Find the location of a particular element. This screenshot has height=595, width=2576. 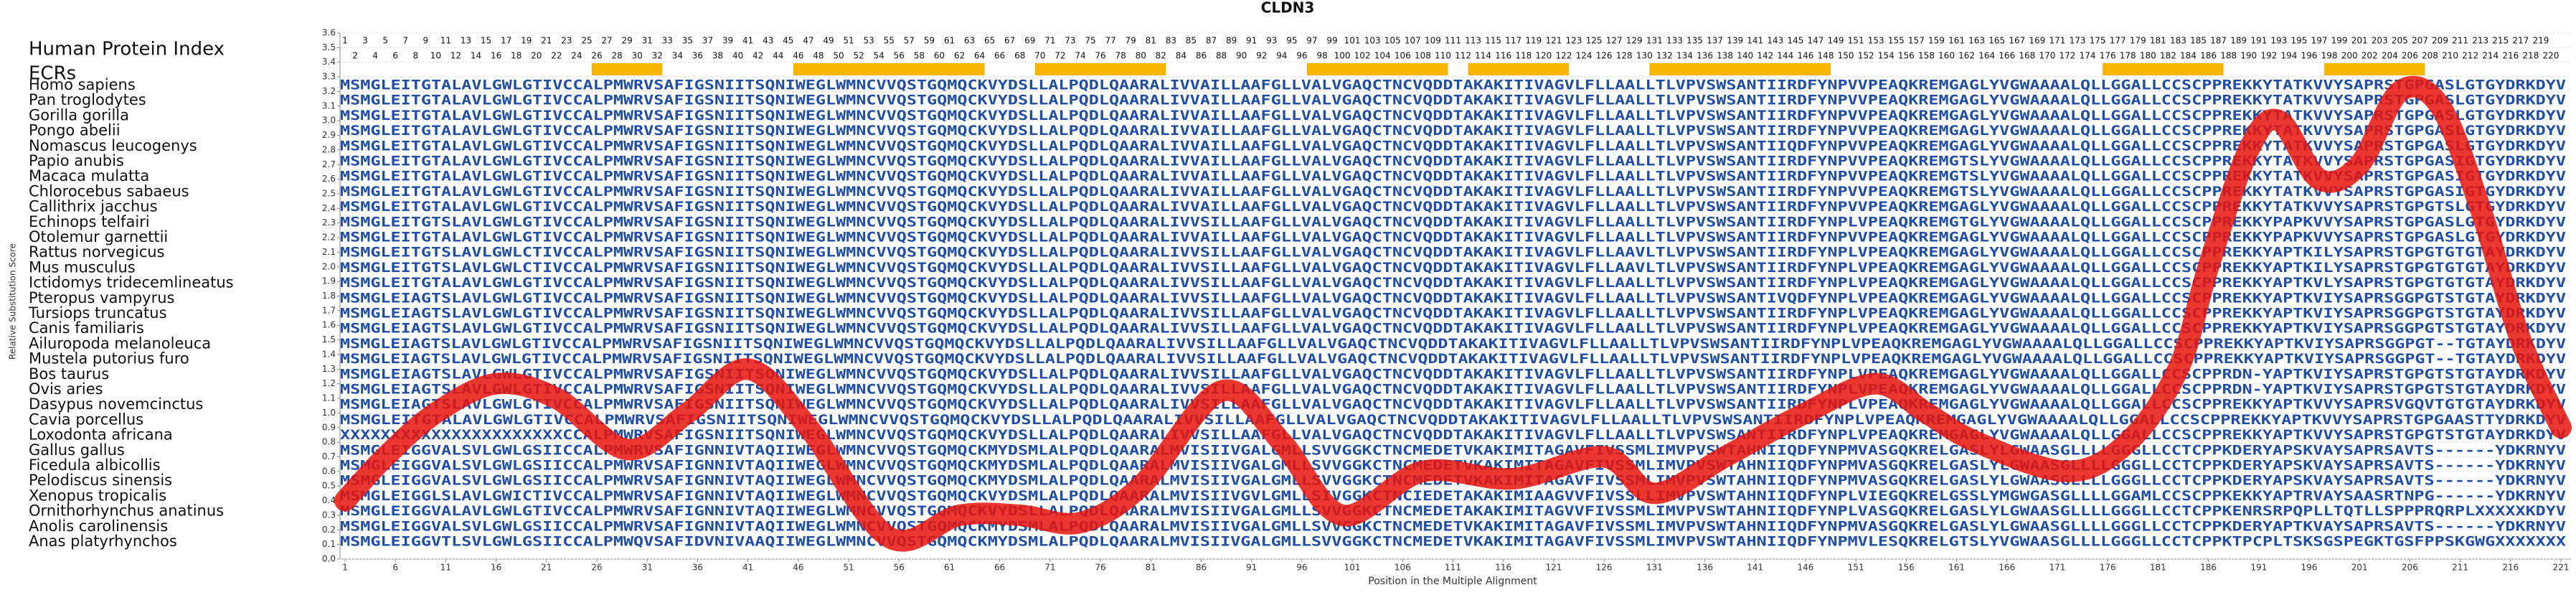

protein-index-number: 149 is located at coordinates (1836, 41).